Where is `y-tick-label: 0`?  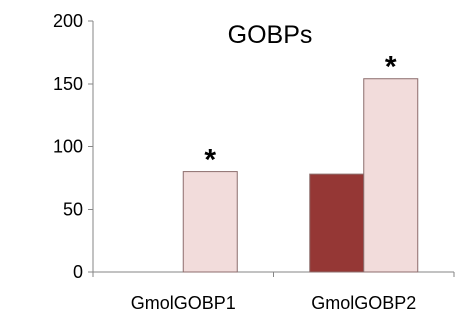
y-tick-label: 0 is located at coordinates (78, 272).